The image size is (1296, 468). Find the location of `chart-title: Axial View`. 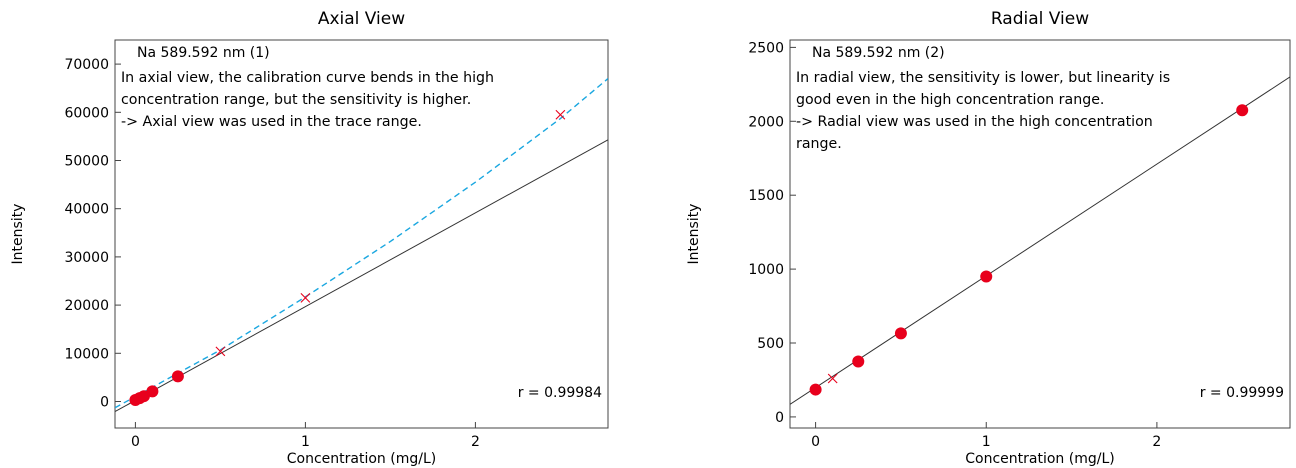

chart-title: Axial View is located at coordinates (361, 19).